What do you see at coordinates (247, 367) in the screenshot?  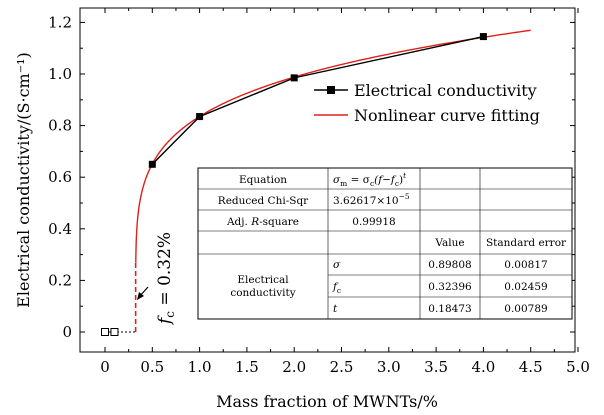 I see `x-tick-label: 1.5` at bounding box center [247, 367].